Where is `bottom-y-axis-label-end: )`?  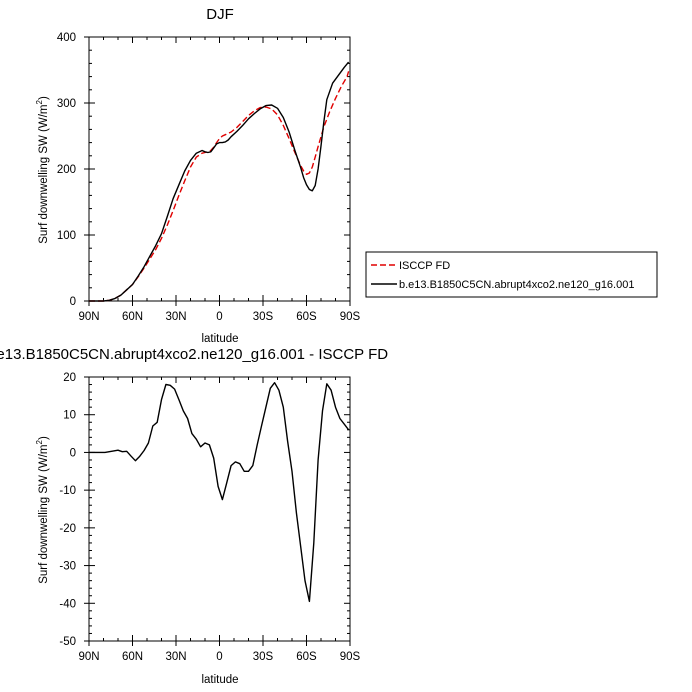 bottom-y-axis-label-end: ) is located at coordinates (44, 438).